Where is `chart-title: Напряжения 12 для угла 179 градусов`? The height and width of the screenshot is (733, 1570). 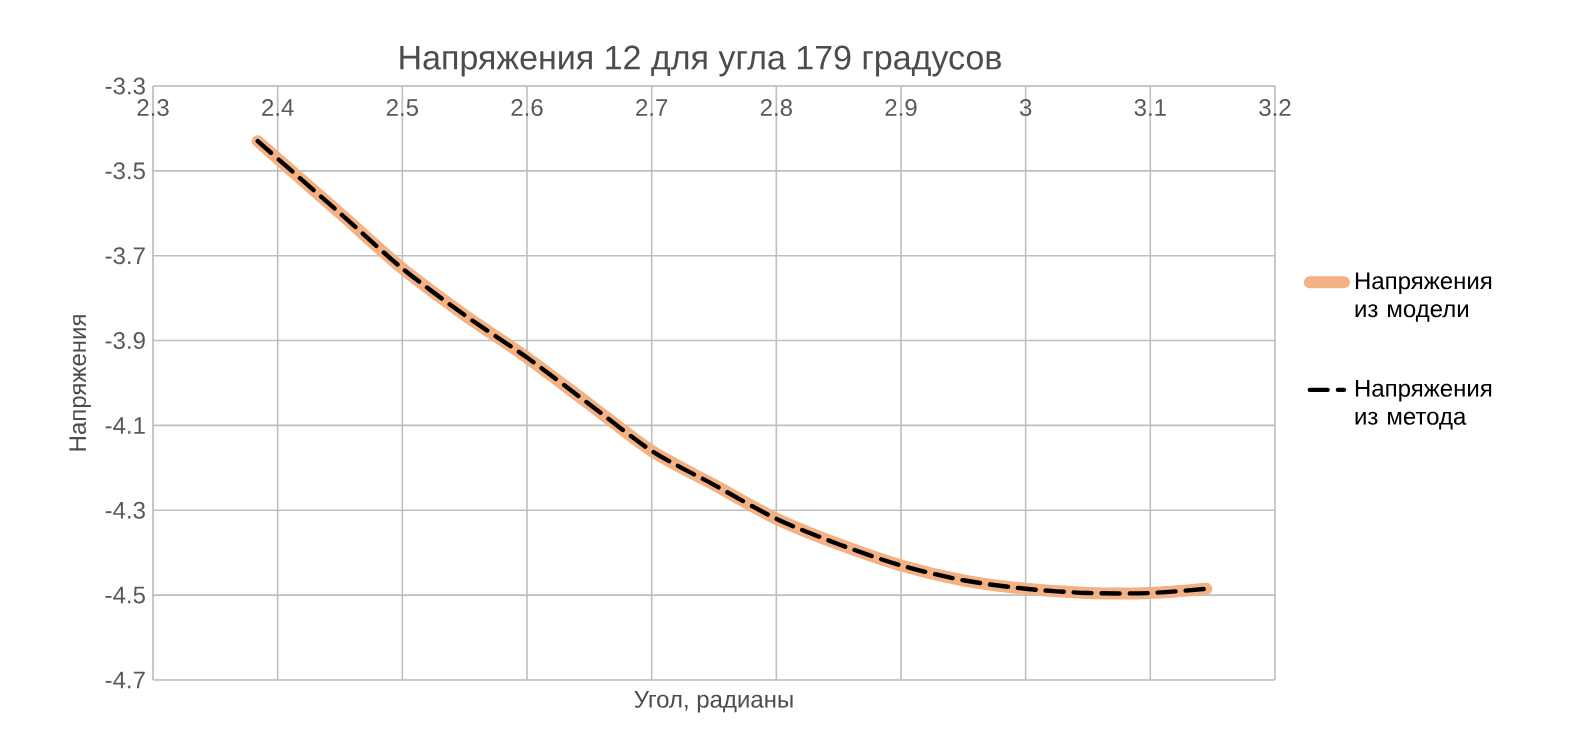
chart-title: Напряжения 12 для угла 179 градусов is located at coordinates (700, 61).